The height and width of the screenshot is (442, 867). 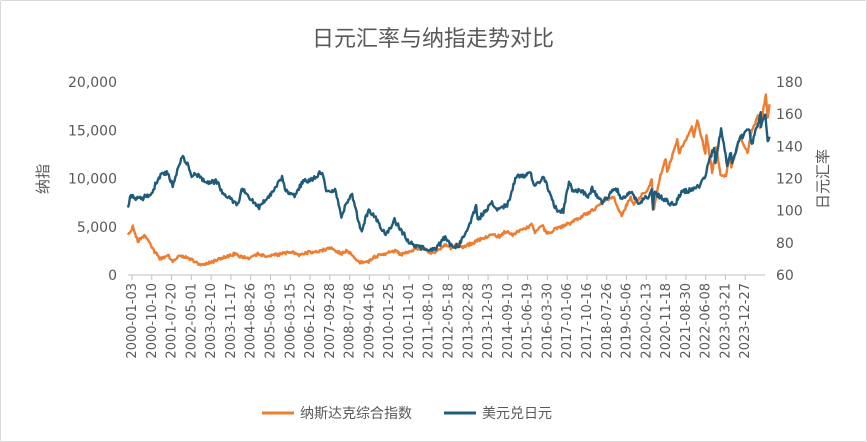 What do you see at coordinates (488, 321) in the screenshot?
I see `x-tick-label: 2013-12-03` at bounding box center [488, 321].